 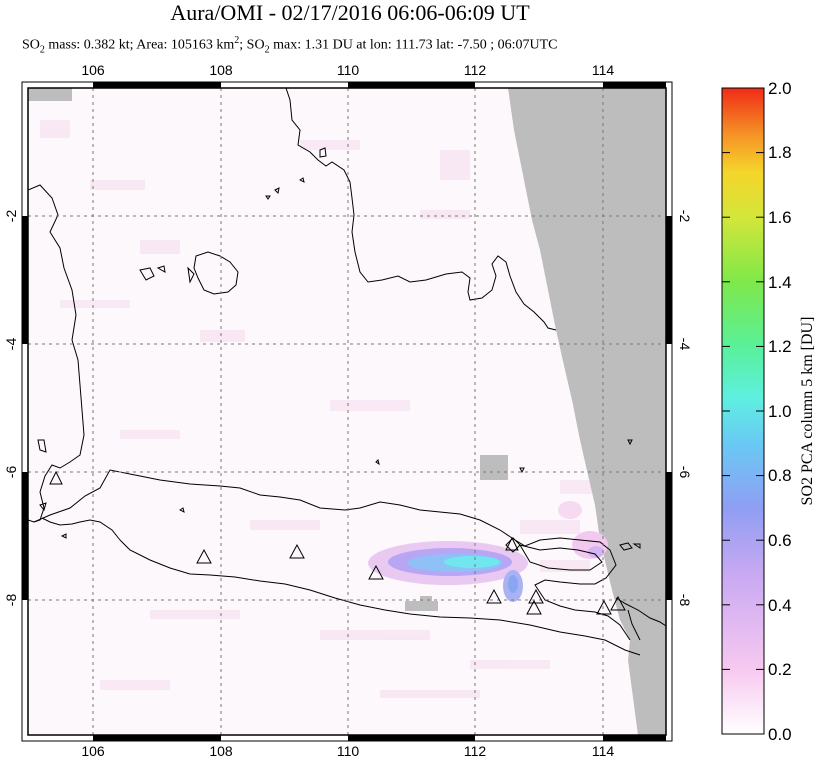 What do you see at coordinates (11, 216) in the screenshot?
I see `lat-label-left: -2` at bounding box center [11, 216].